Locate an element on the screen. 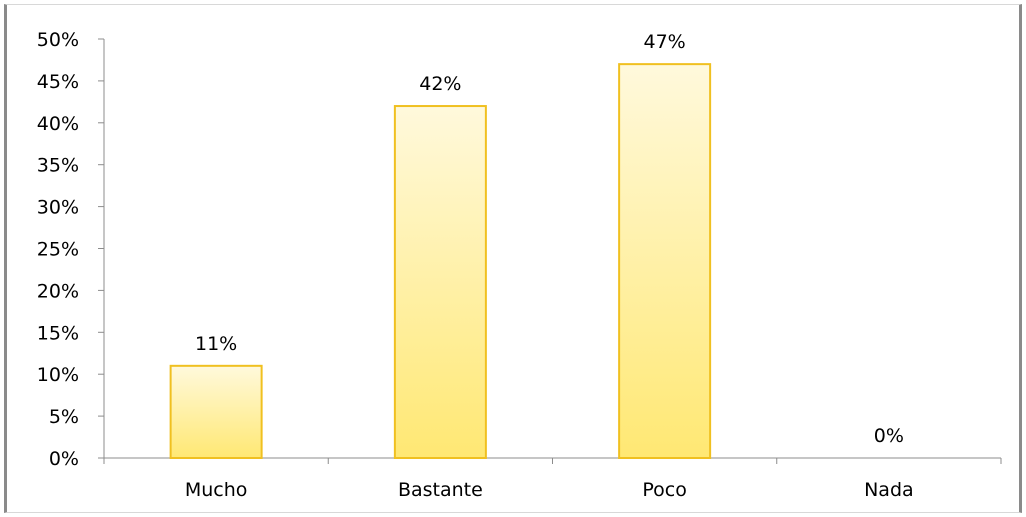  category-label: Poco is located at coordinates (664, 490).